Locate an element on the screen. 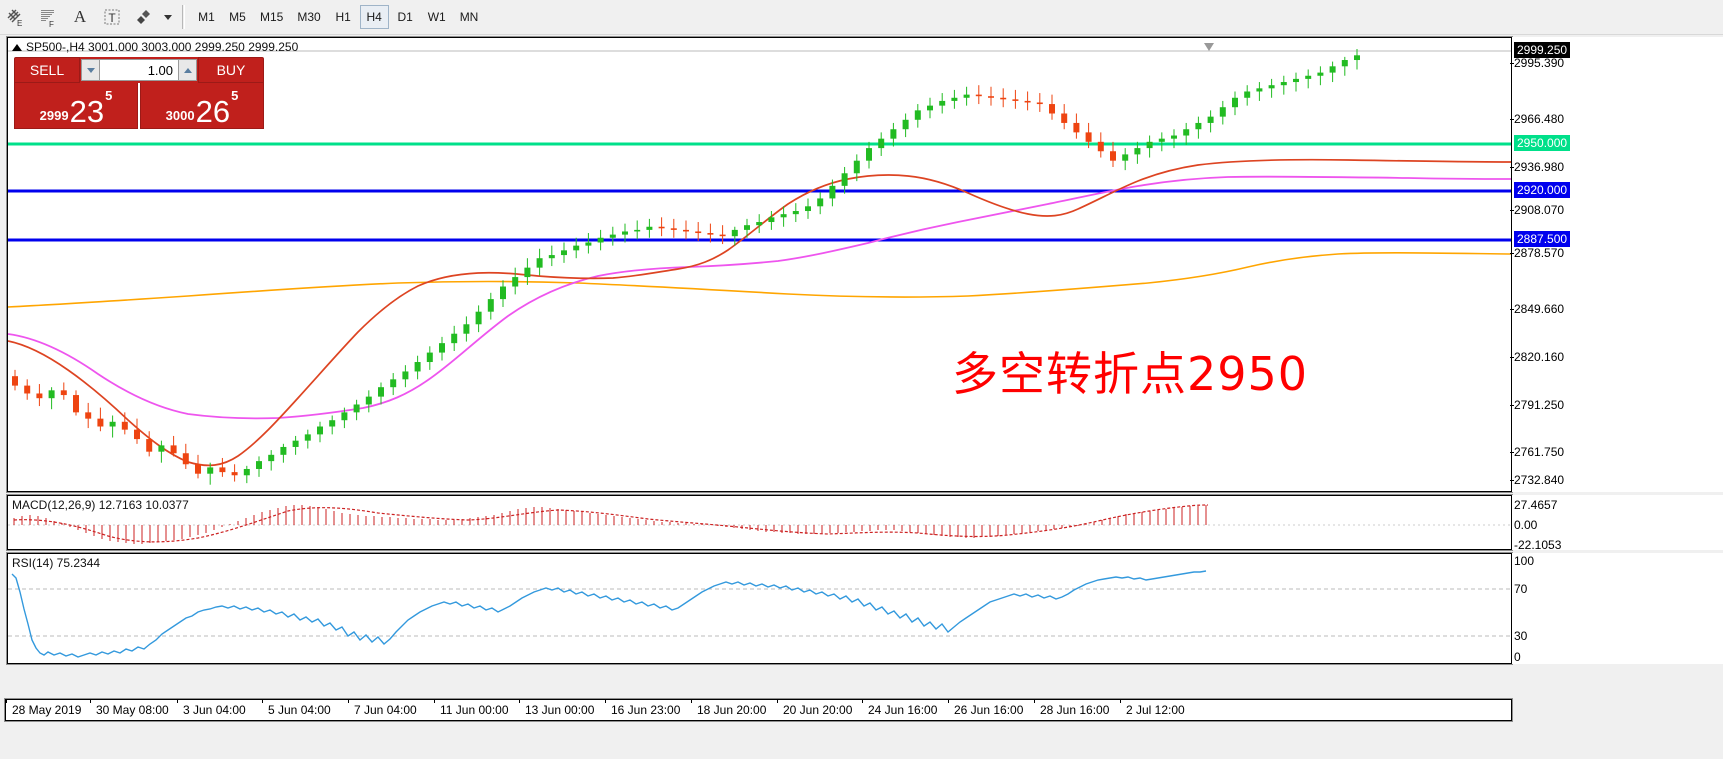  time-tick-5: 11 Jun 00:00 is located at coordinates (471, 708).